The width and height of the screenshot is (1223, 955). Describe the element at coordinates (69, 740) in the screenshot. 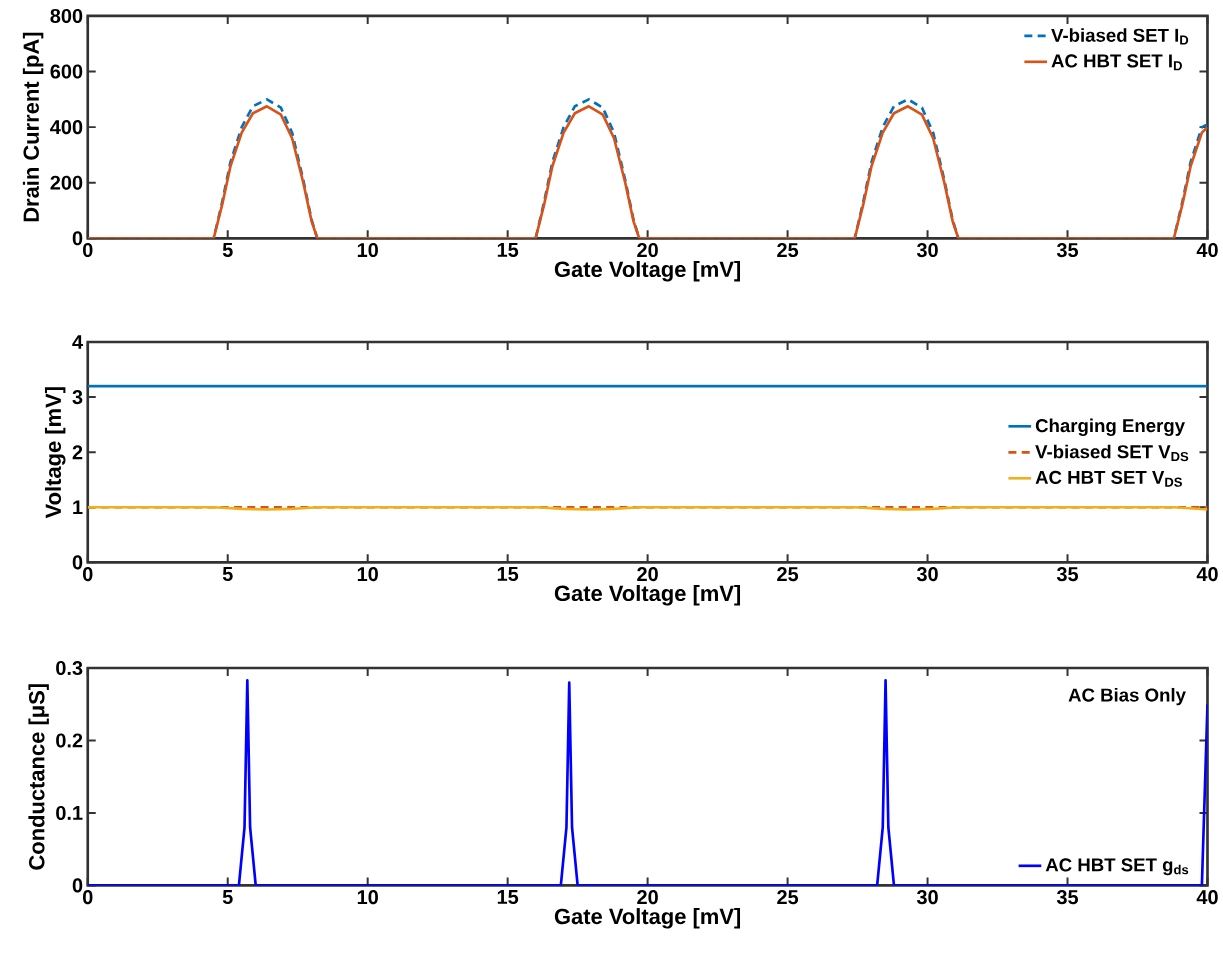

I see `y-tick-label: 0.2` at that location.